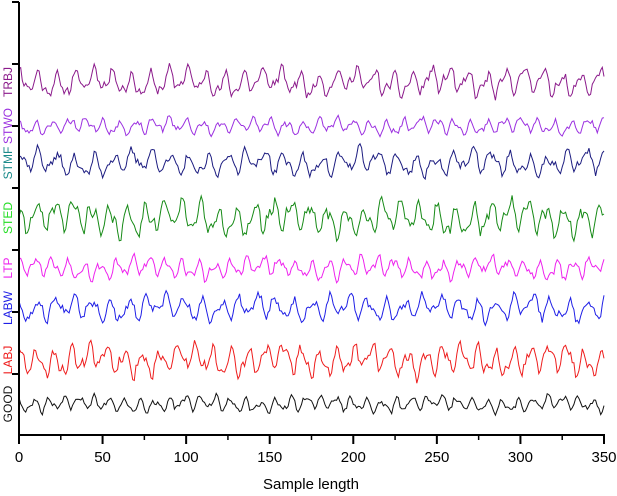  I want to click on x-tick-label: 0, so click(19, 457).